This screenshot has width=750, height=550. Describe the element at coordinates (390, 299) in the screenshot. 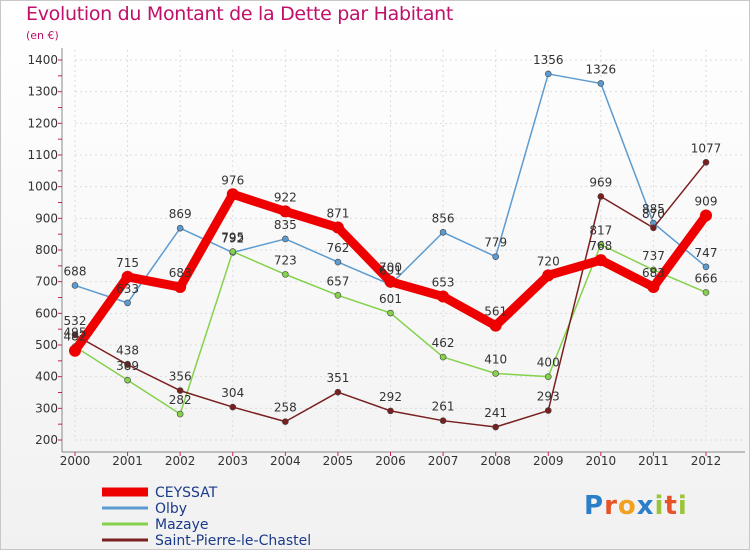

I see `data-label: 601` at that location.